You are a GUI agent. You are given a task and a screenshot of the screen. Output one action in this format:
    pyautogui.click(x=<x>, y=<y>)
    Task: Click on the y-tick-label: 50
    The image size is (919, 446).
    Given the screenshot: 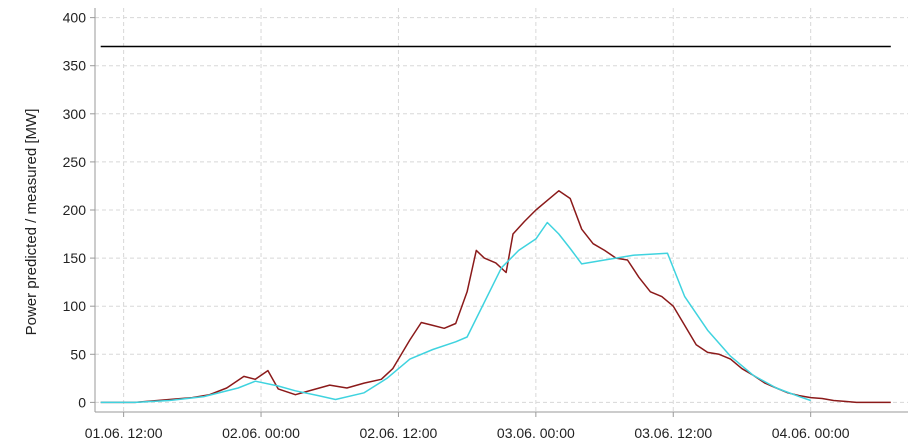 What is the action you would take?
    pyautogui.click(x=78, y=354)
    